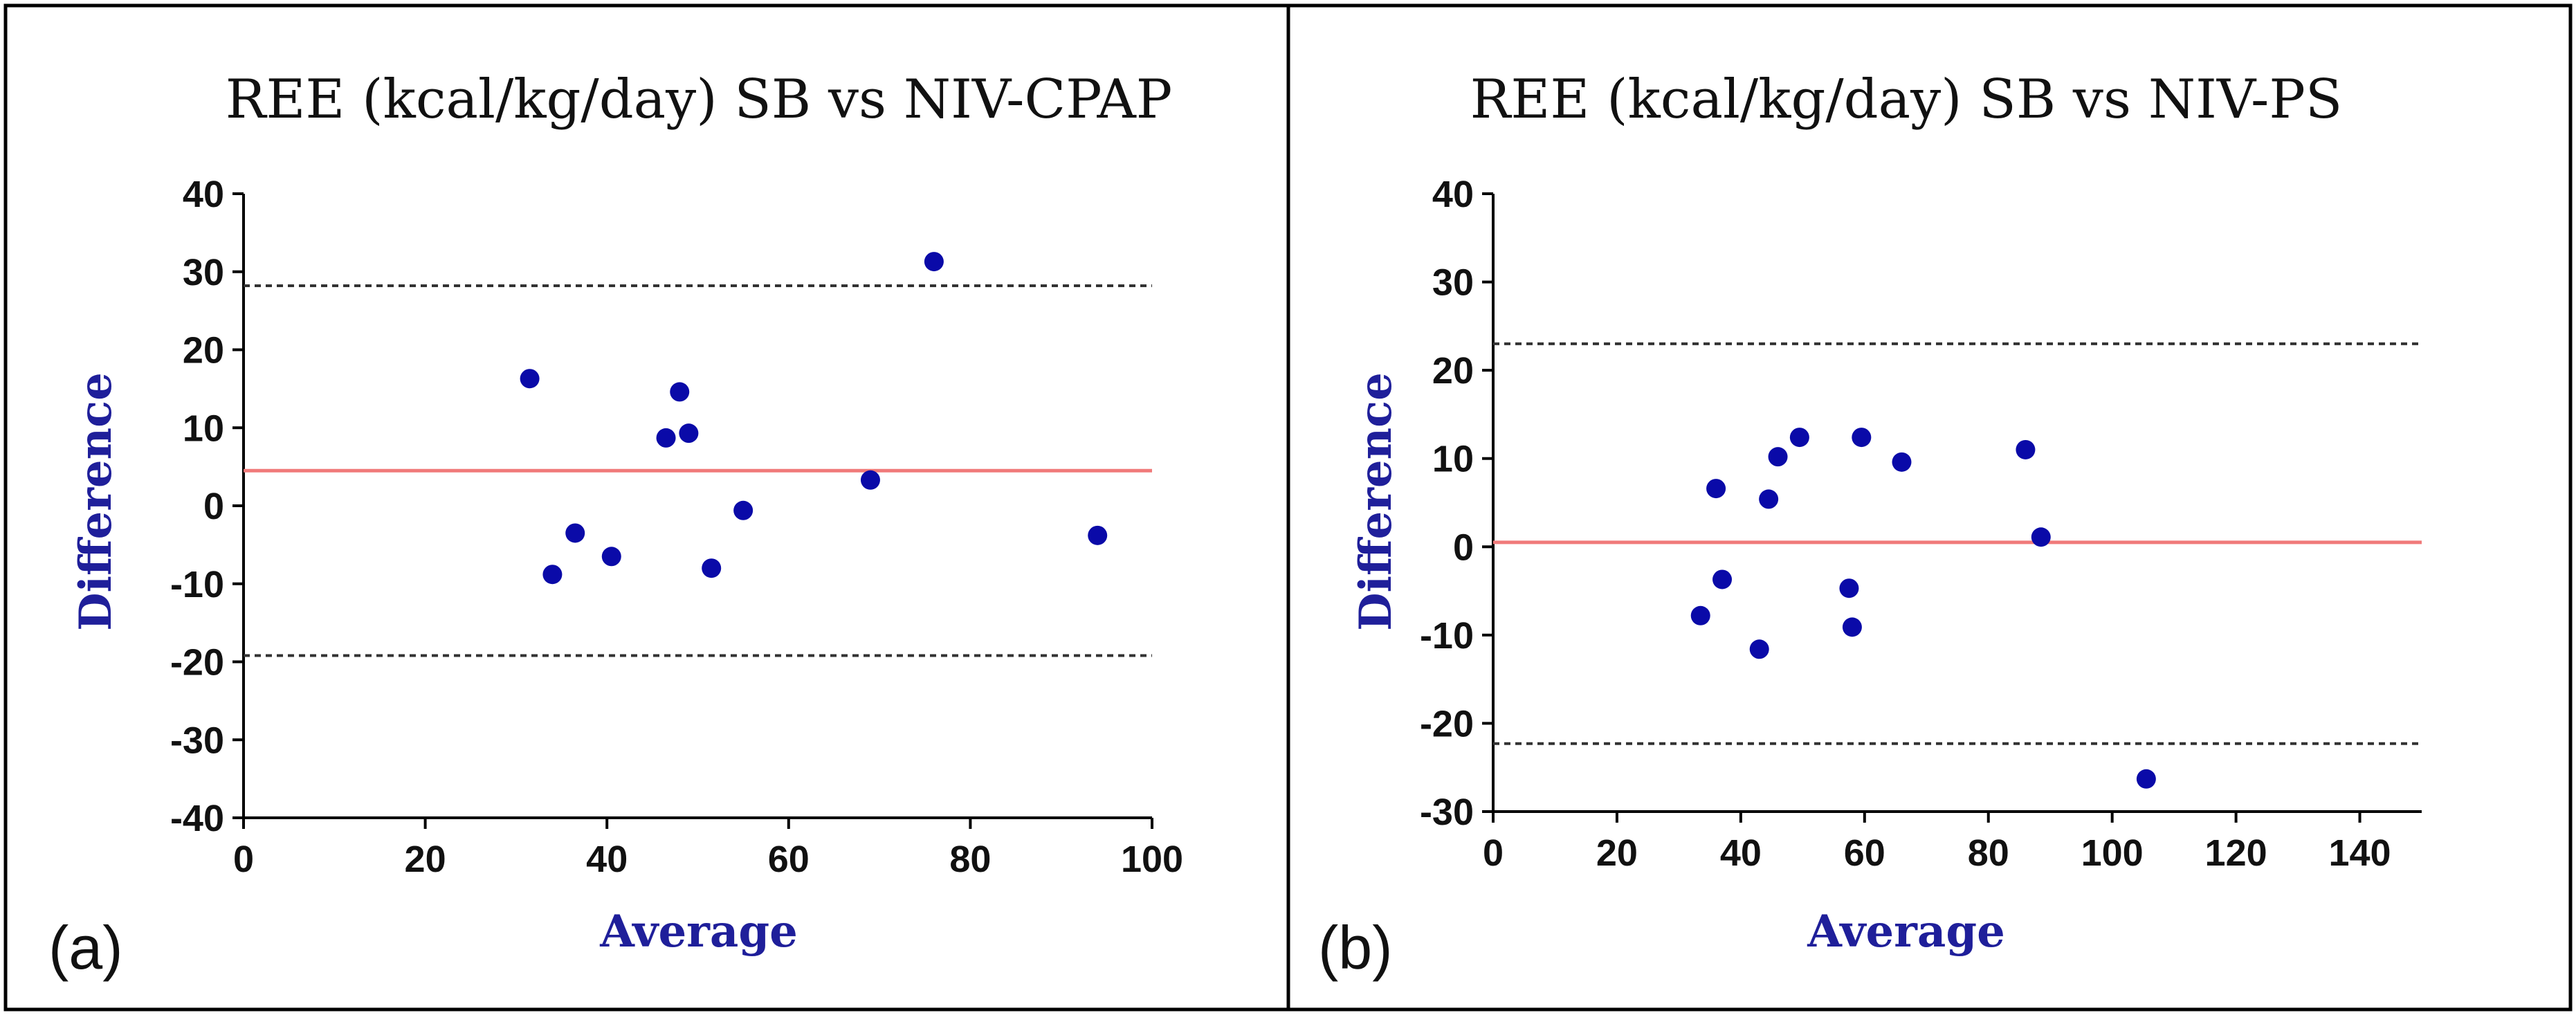 This screenshot has width=2576, height=1015. I want to click on x-tick-label: 120, so click(2236, 853).